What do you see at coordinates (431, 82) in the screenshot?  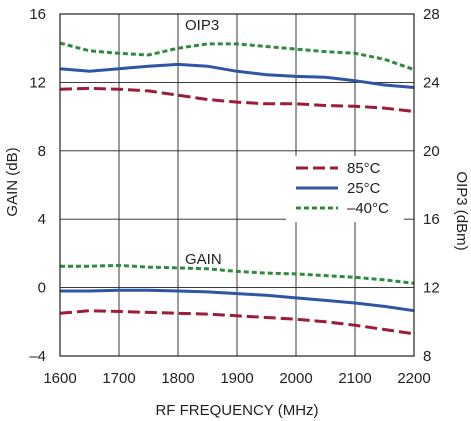 I see `y-right-tick-label: 24` at bounding box center [431, 82].